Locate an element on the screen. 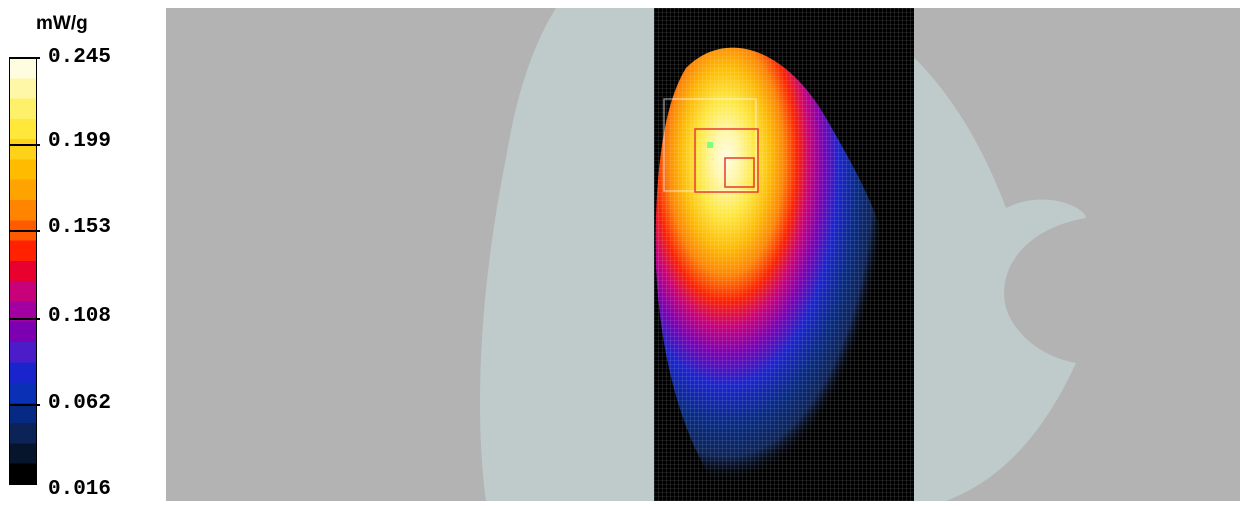 The image size is (1243, 506). legend-tick-label: 0.062 is located at coordinates (80, 403).